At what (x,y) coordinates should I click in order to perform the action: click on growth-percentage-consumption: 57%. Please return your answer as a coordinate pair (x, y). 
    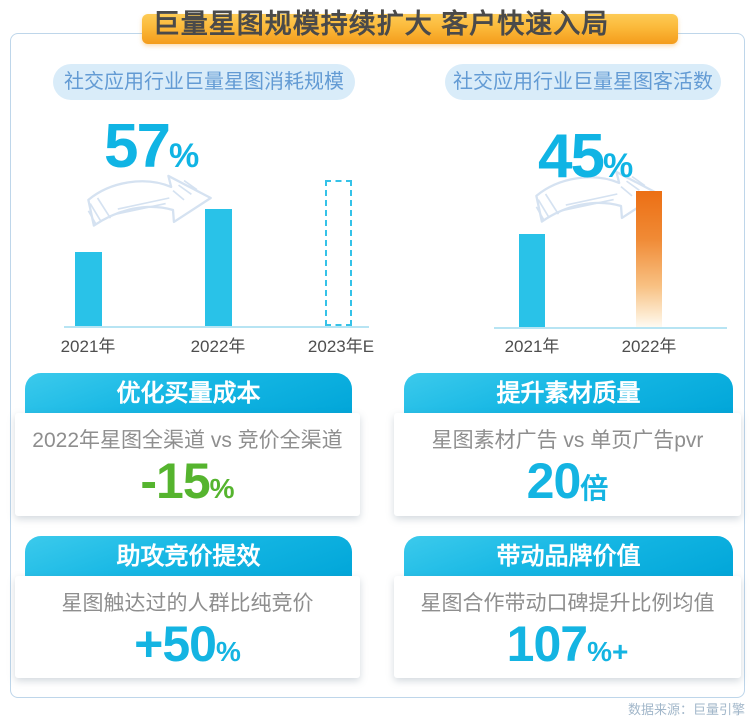
    Looking at the image, I should click on (152, 146).